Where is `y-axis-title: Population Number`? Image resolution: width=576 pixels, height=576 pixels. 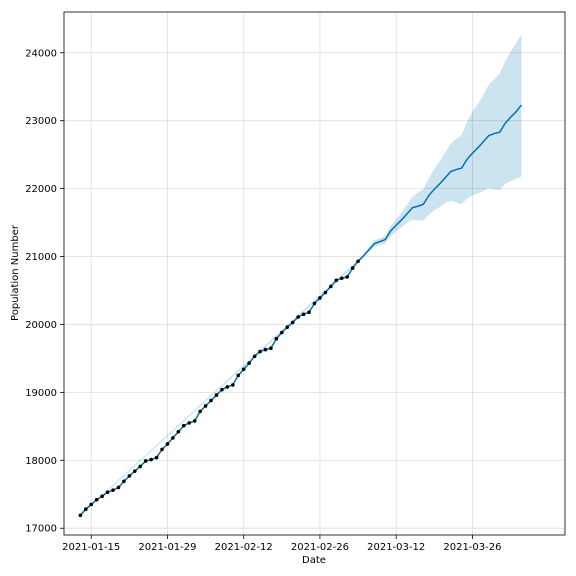 y-axis-title: Population Number is located at coordinates (15, 272).